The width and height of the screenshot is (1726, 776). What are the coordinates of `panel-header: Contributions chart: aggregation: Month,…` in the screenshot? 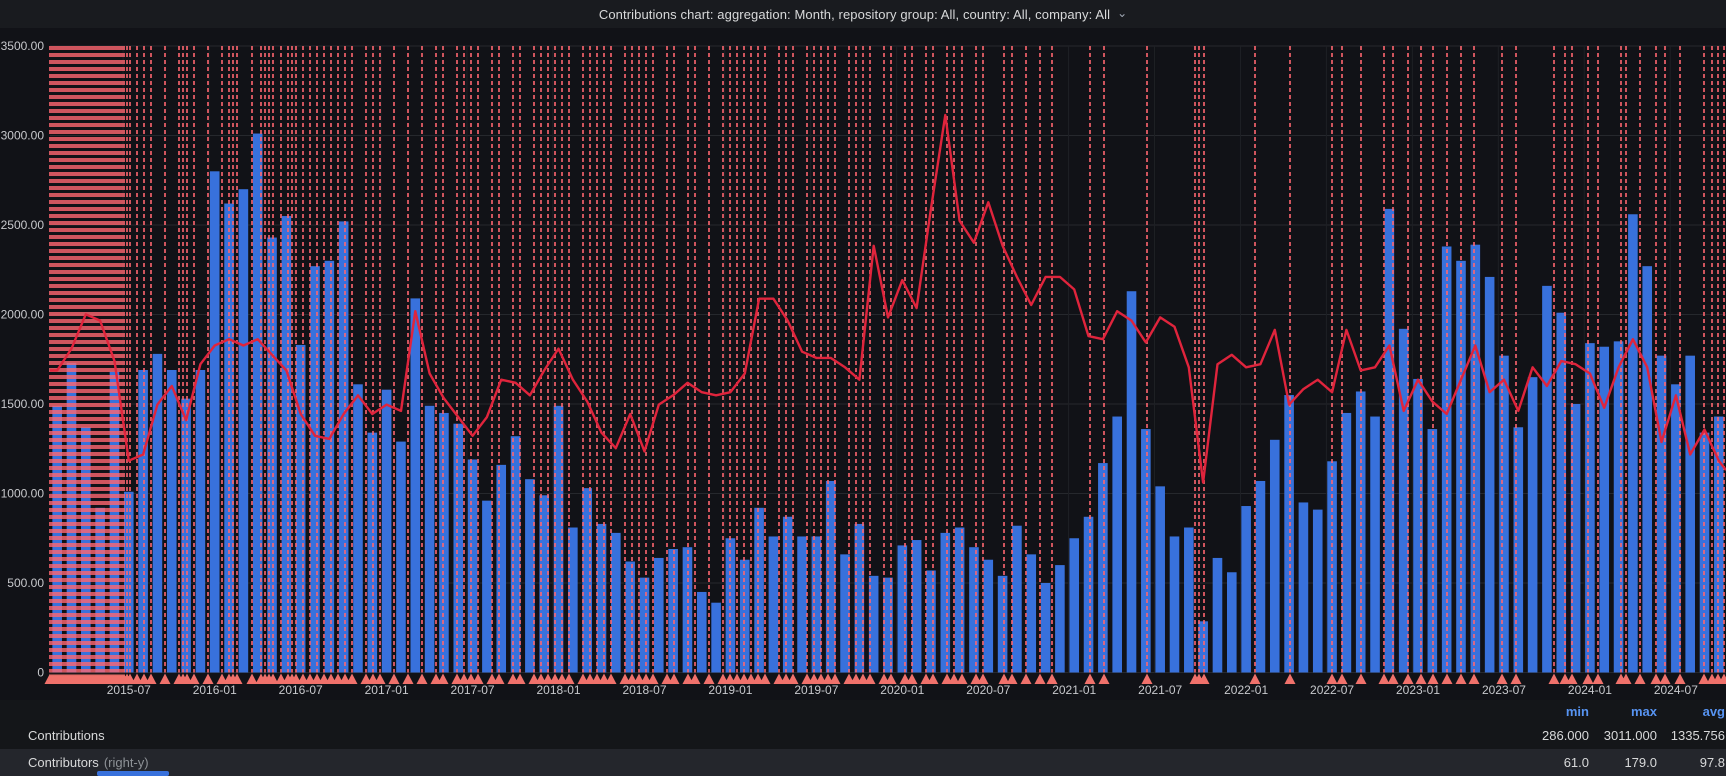 It's located at (863, 14).